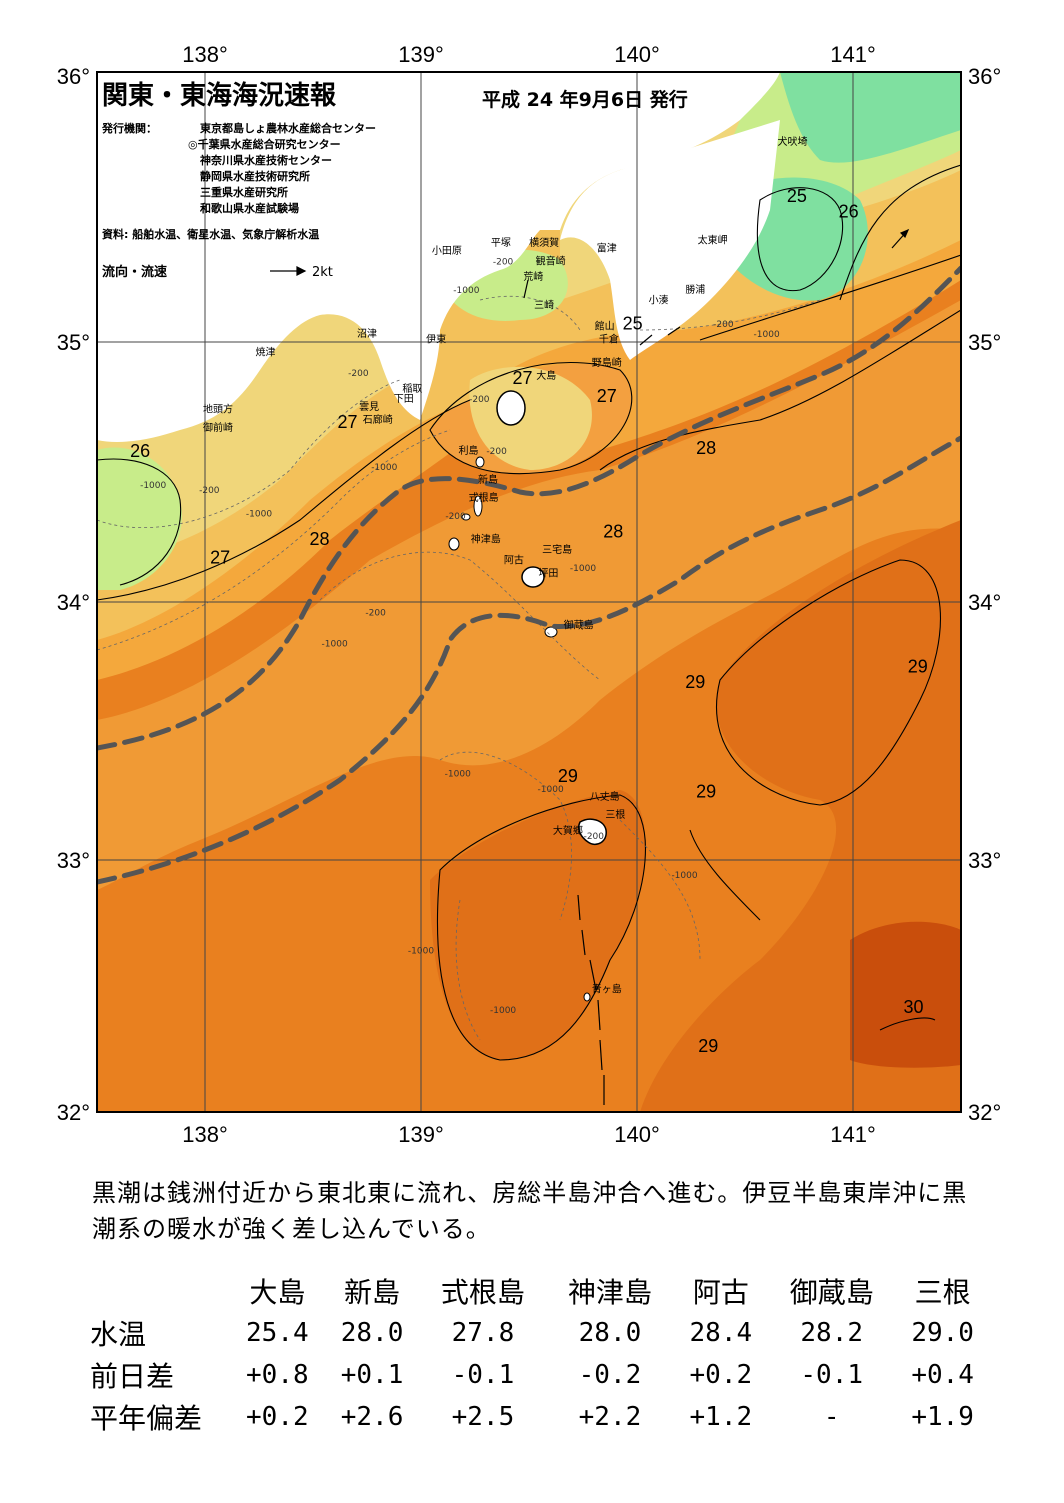  I want to click on zone-26-west, so click(139, 518).